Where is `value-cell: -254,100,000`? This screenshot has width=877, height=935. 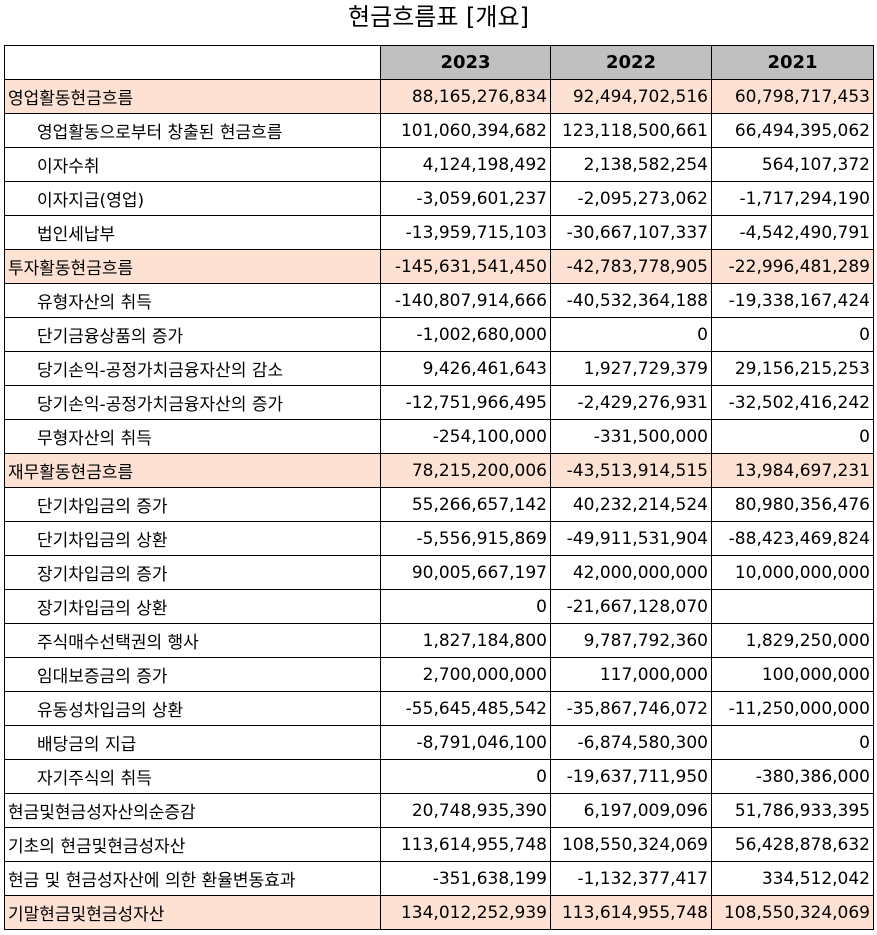 value-cell: -254,100,000 is located at coordinates (465, 436).